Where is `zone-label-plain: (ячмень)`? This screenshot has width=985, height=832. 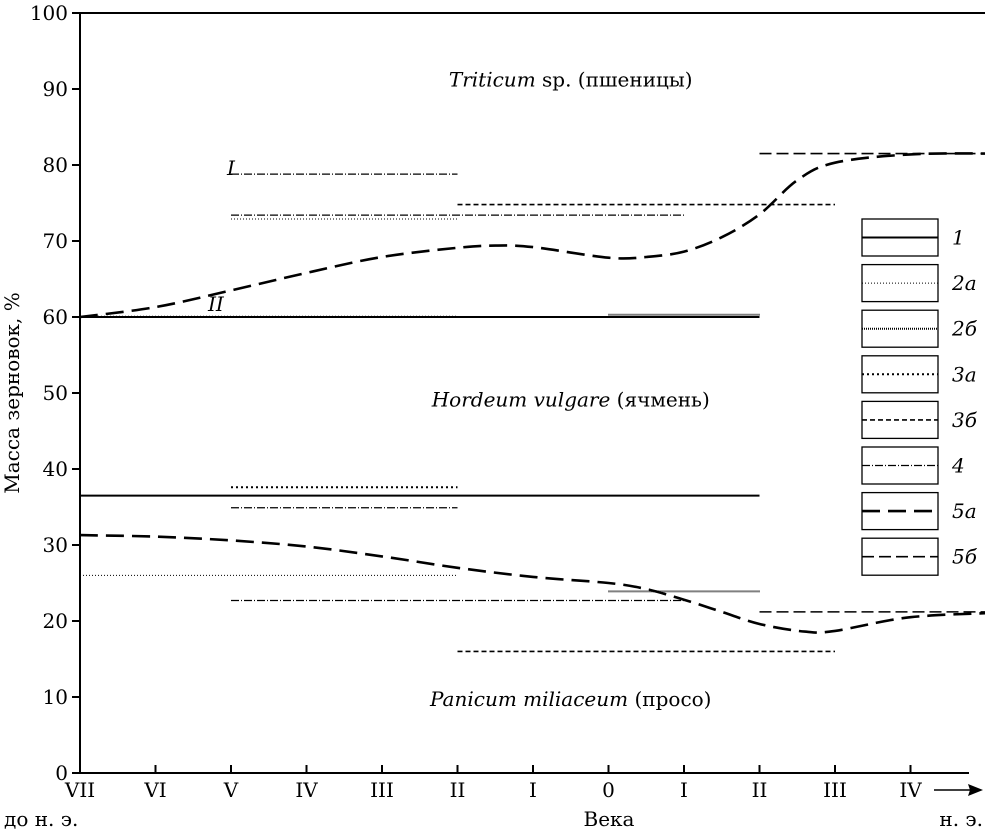 zone-label-plain: (ячмень) is located at coordinates (659, 400).